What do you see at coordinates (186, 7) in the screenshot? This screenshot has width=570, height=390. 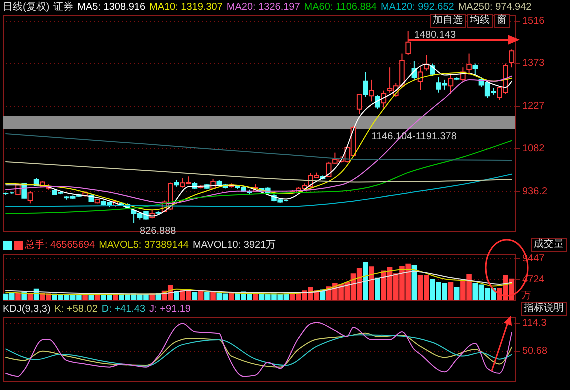 I see `text: MA10: 1319.307` at bounding box center [186, 7].